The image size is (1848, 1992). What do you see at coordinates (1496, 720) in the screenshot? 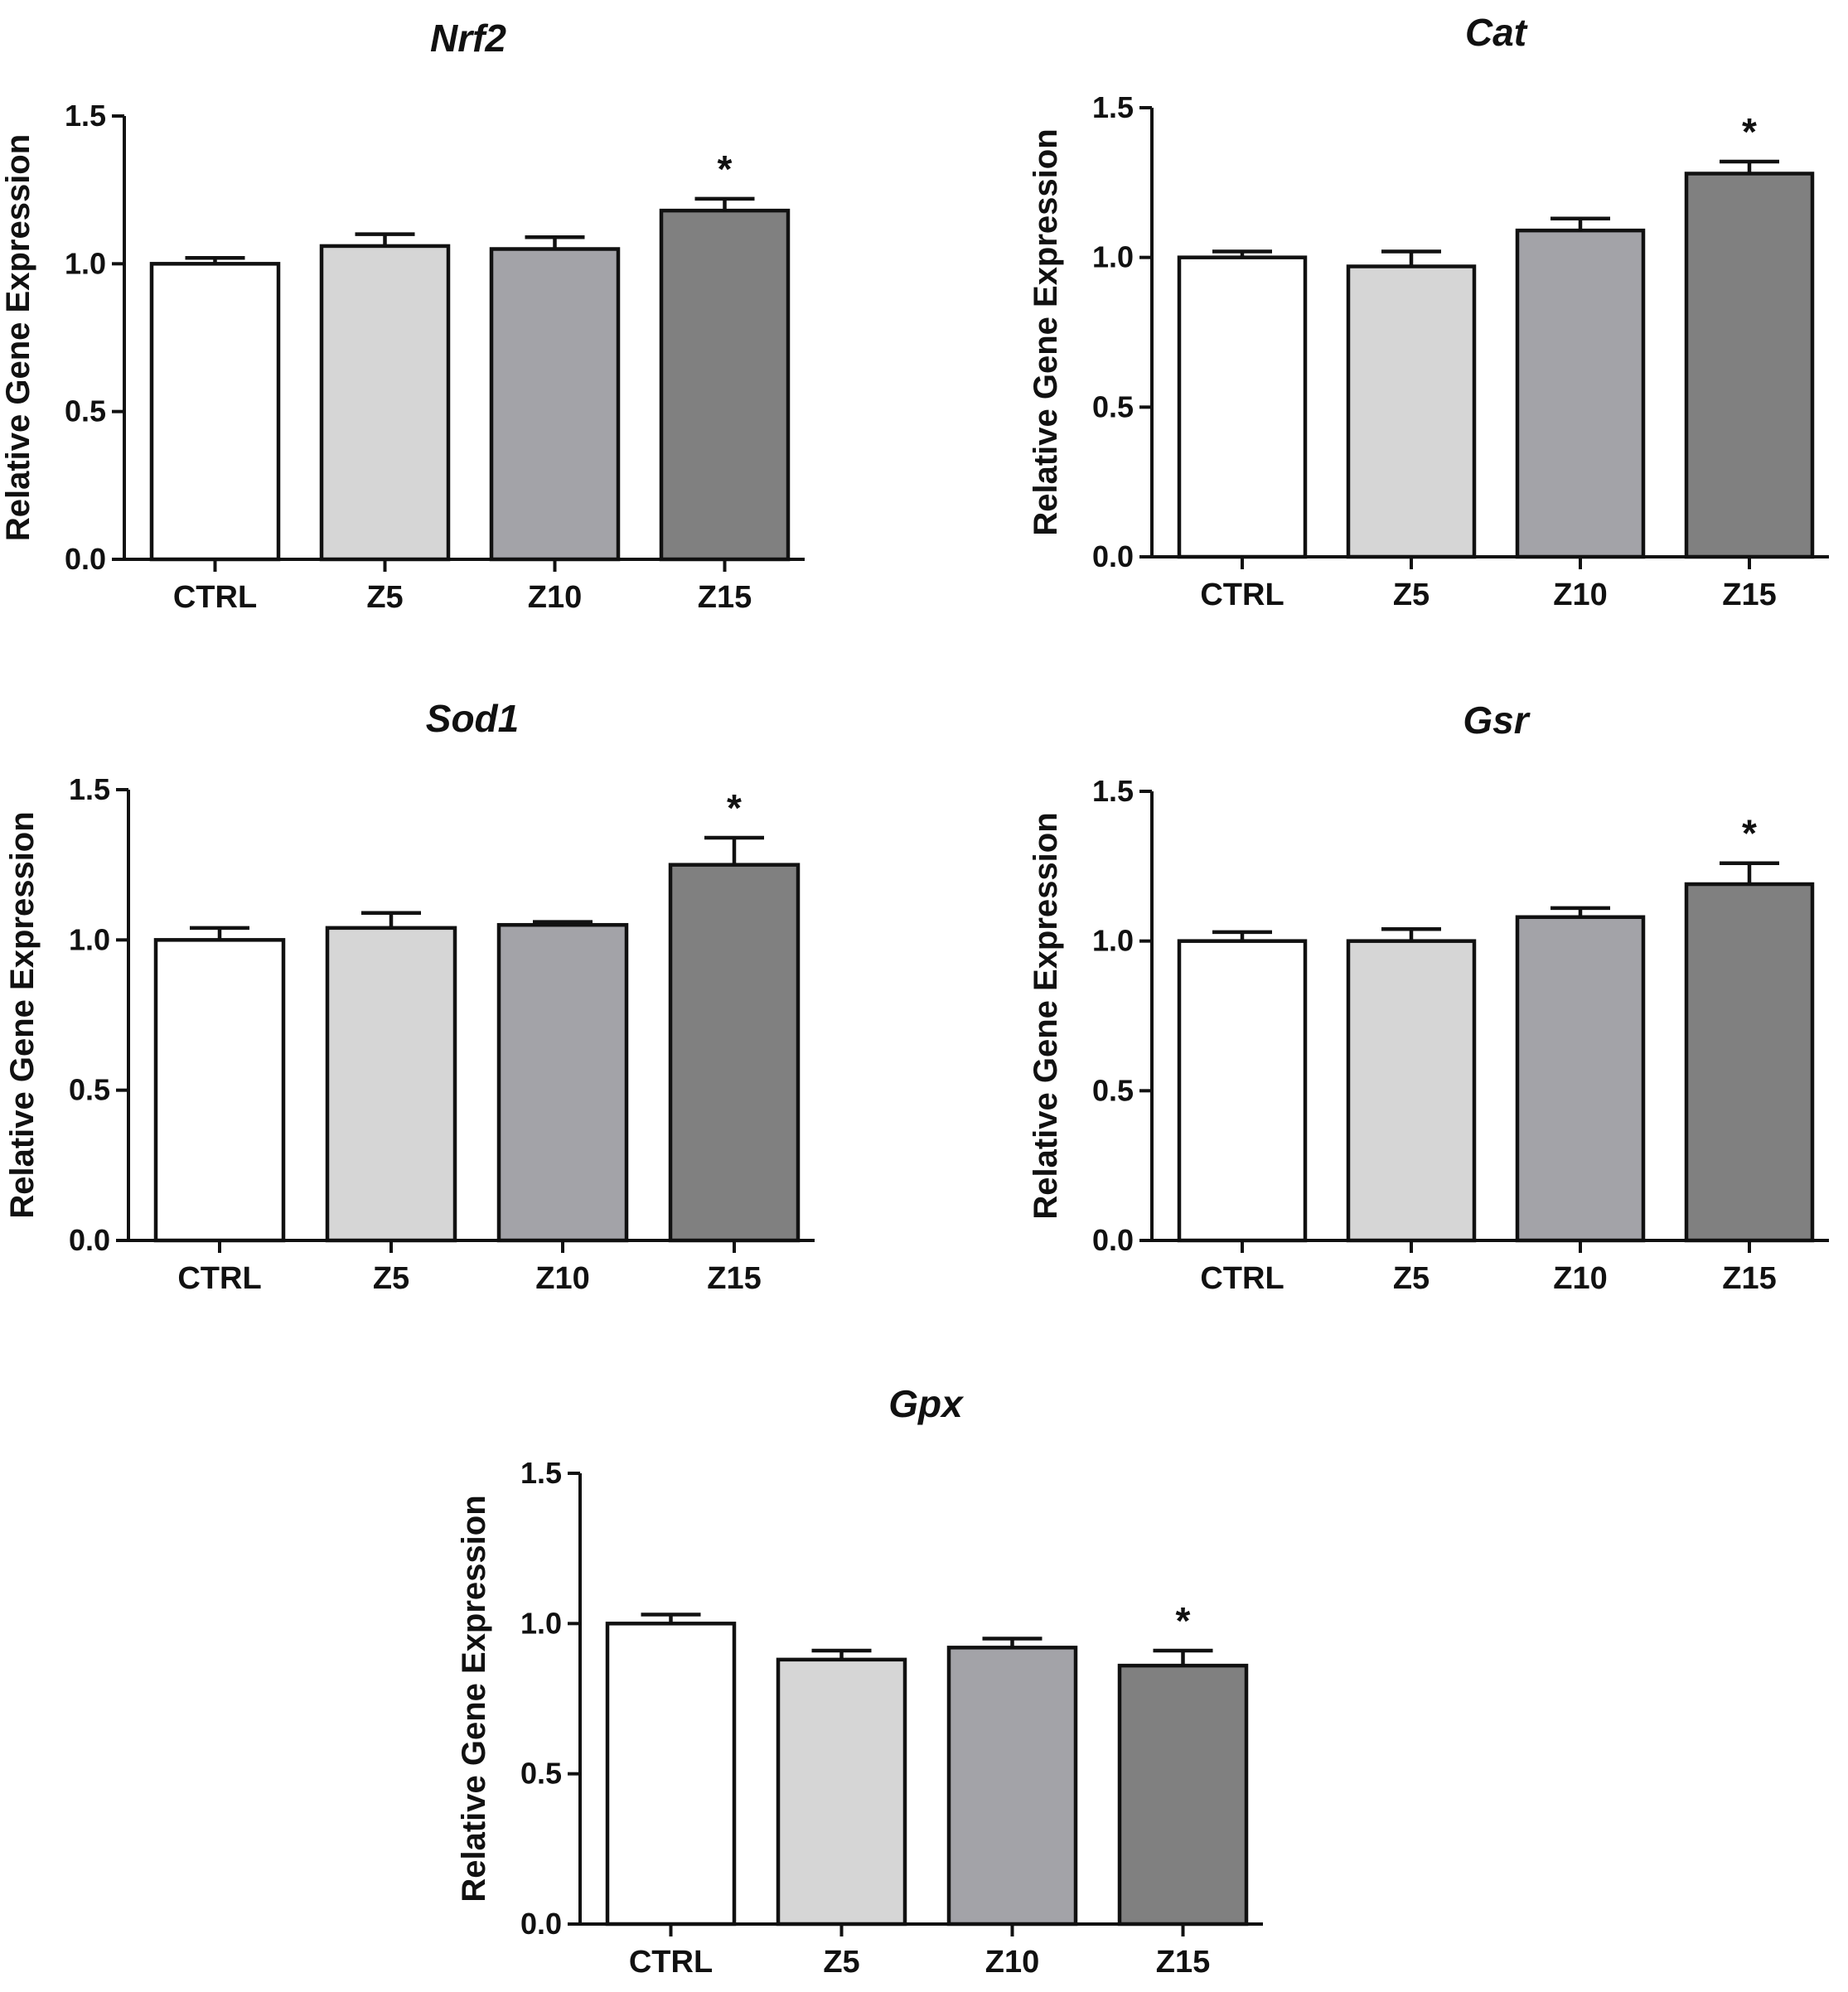
I see `chart-title: Gsr` at bounding box center [1496, 720].